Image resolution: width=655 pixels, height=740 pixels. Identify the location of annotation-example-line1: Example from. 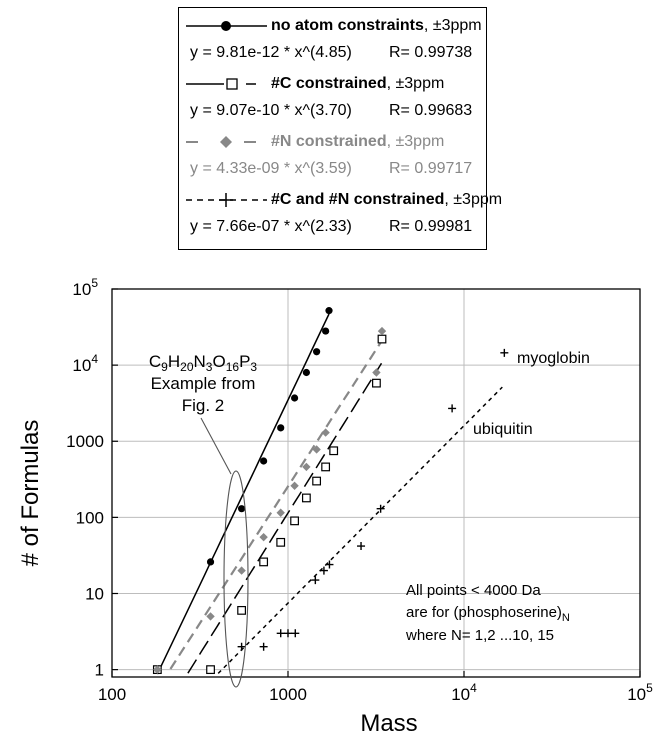
(203, 383).